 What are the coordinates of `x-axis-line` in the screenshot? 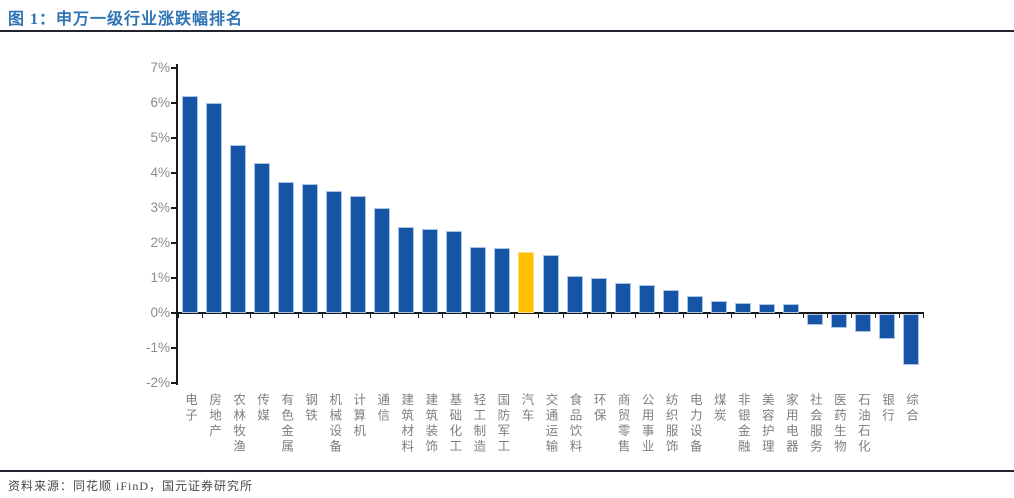 It's located at (550, 313).